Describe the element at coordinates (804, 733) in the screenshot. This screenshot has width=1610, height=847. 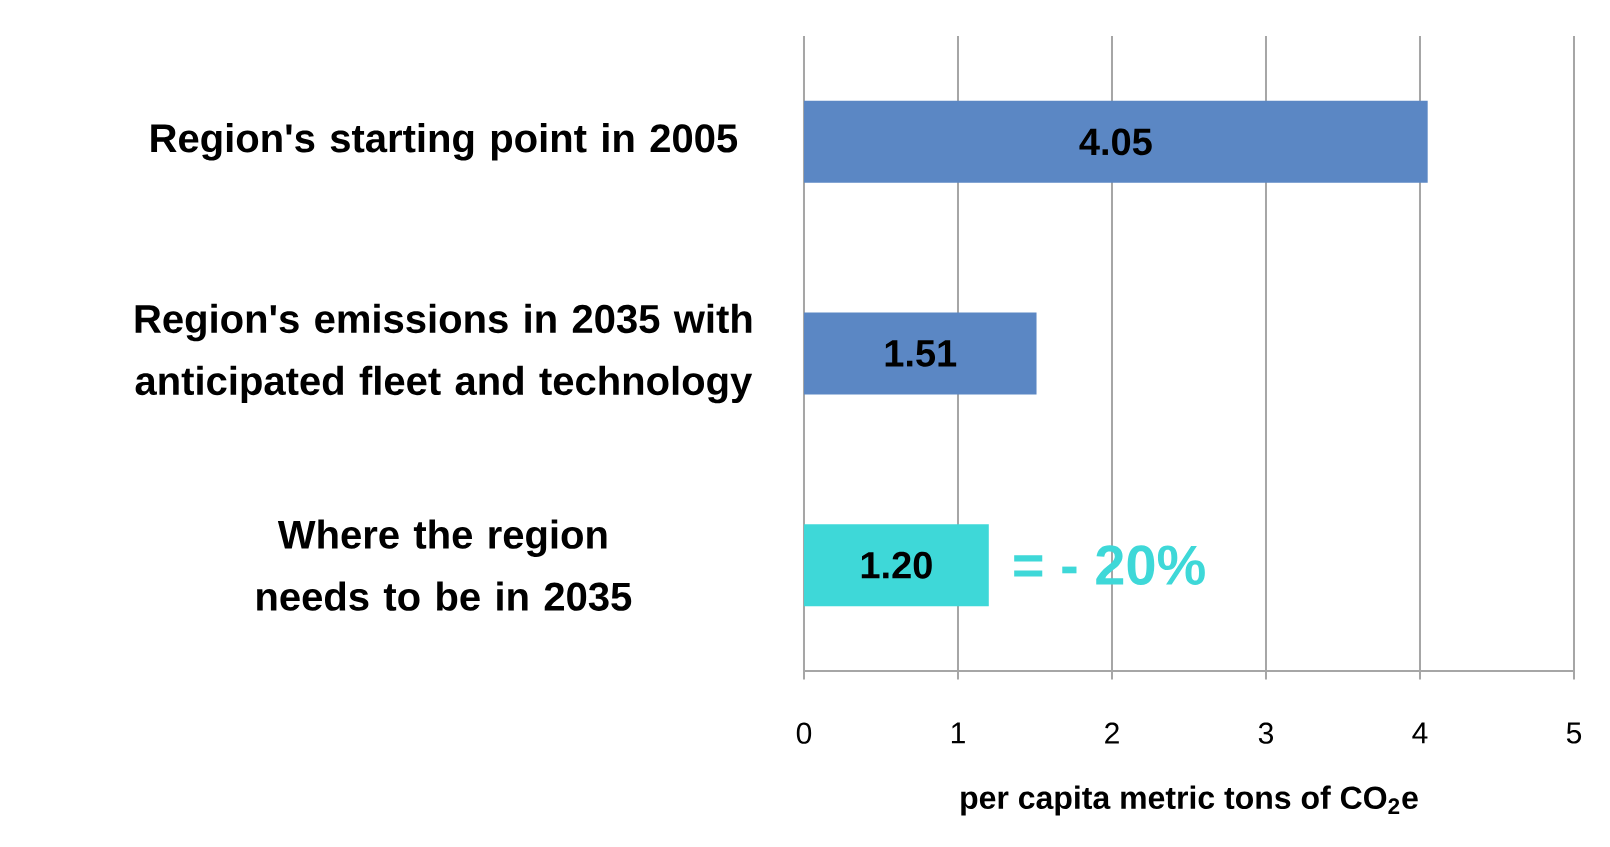
I see `x-tick-label: 0` at that location.